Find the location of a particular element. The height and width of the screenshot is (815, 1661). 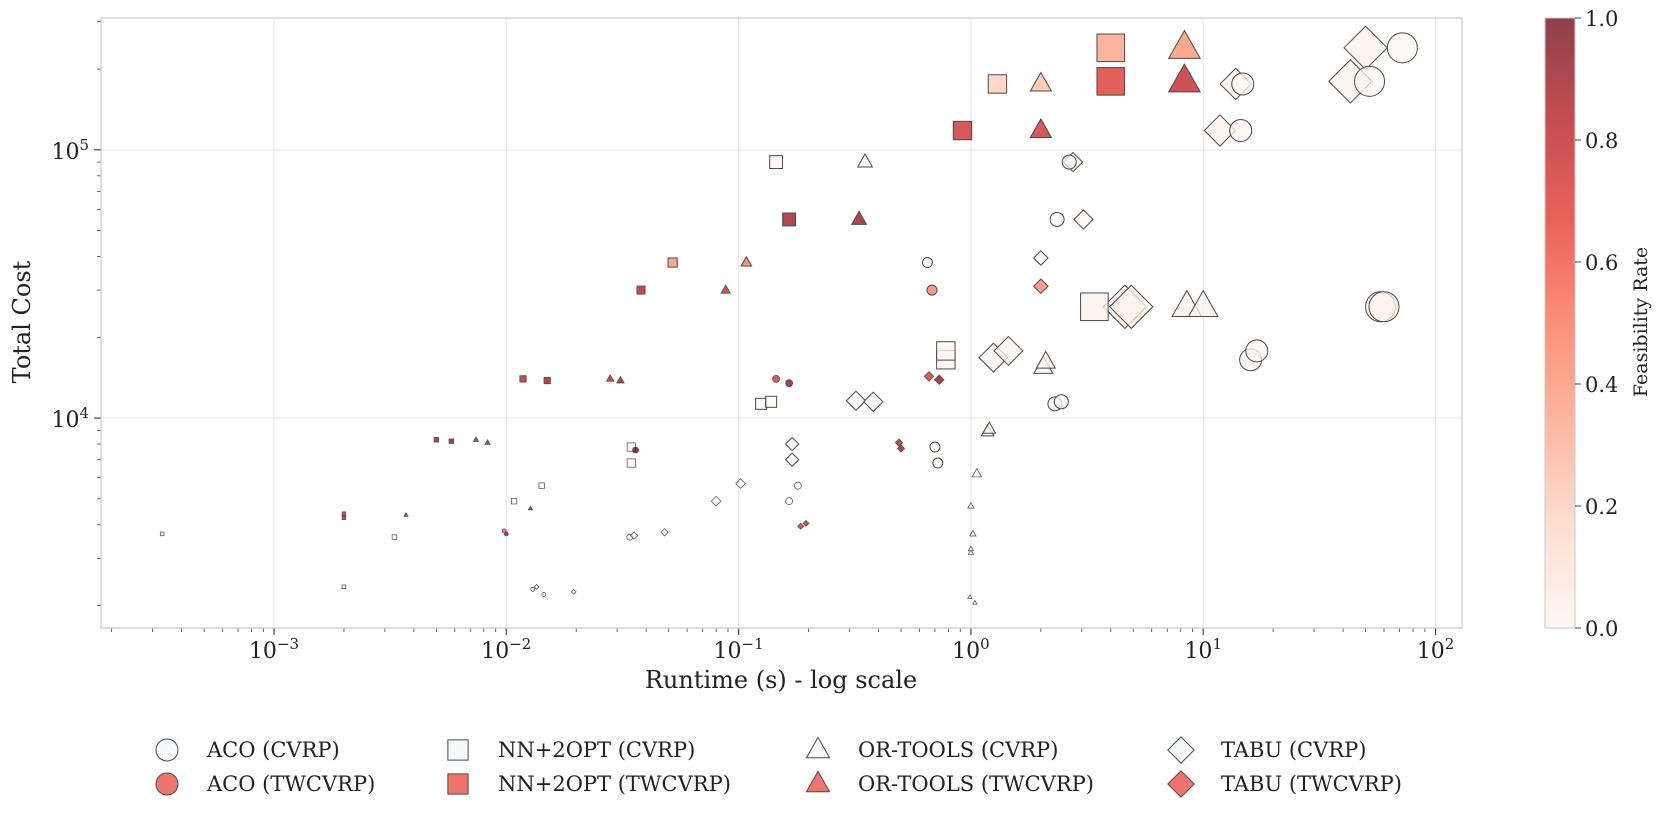

colorbar-tick-label: 0.0 is located at coordinates (1601, 629).